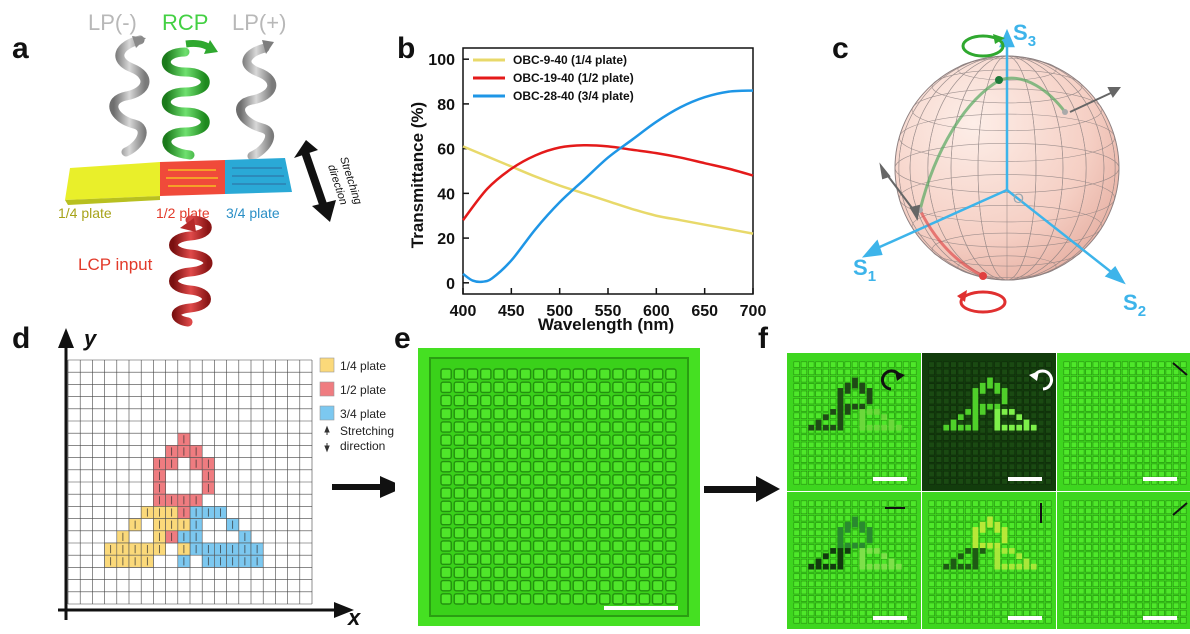 This screenshot has width=1190, height=634. I want to click on panel-label-c: c, so click(840, 48).